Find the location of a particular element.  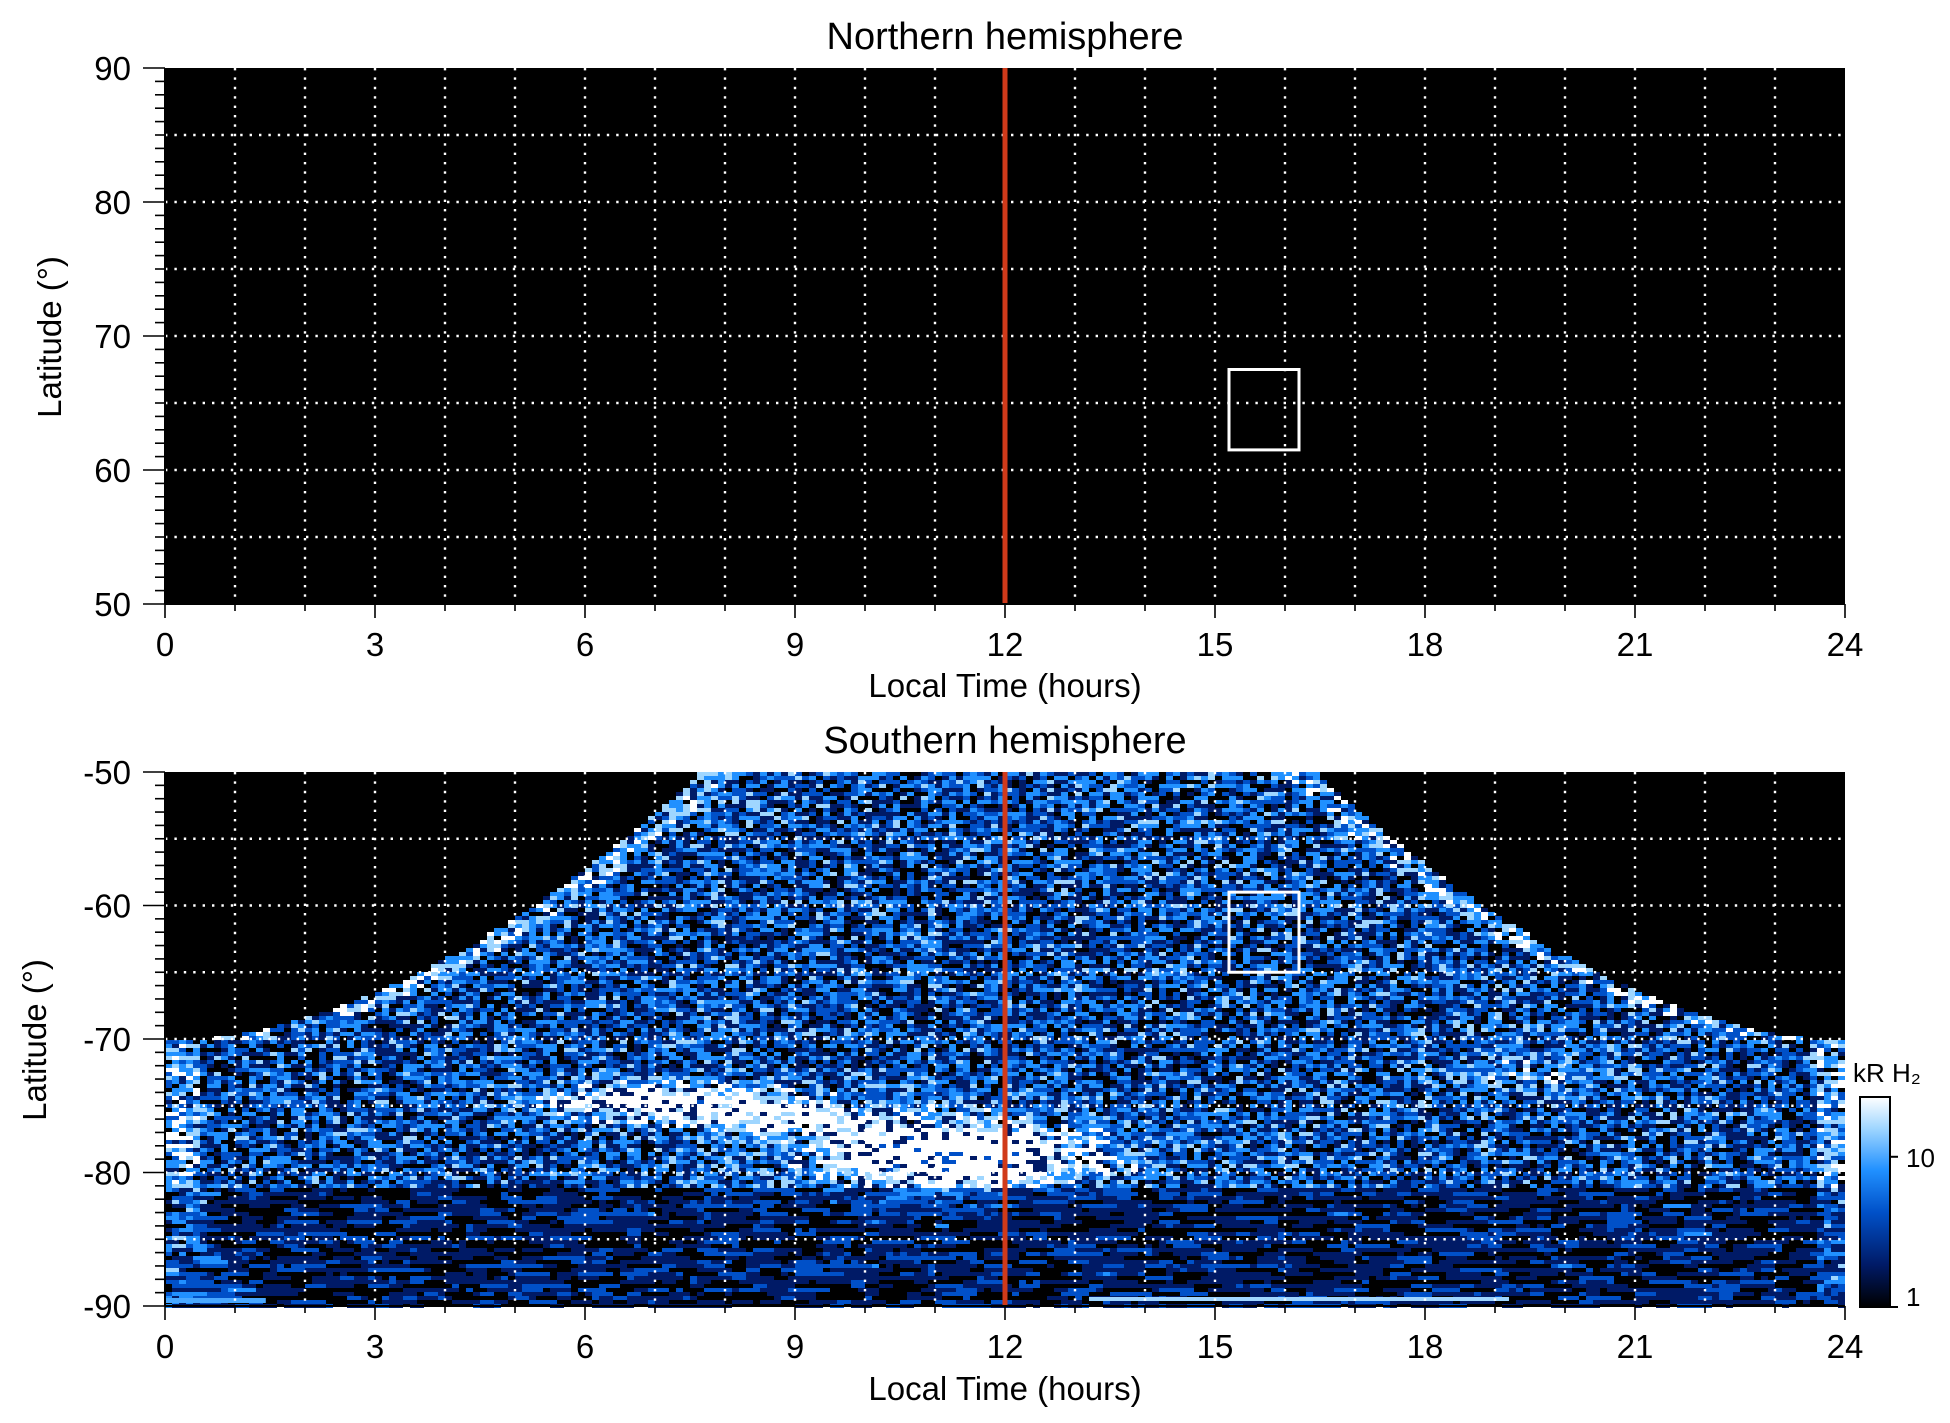

y-tick-label: 50 is located at coordinates (112, 604).